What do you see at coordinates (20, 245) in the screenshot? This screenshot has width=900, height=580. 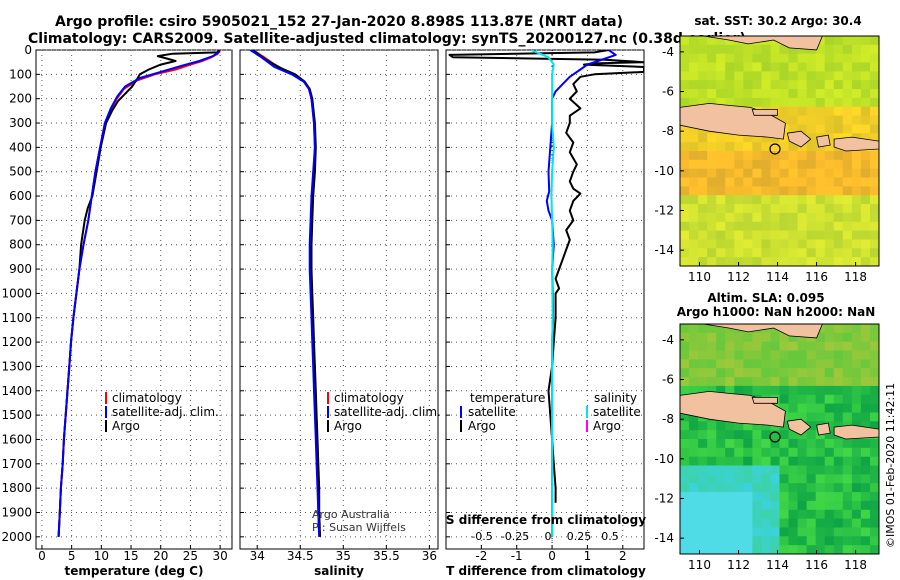 I see `y-tick-label: 800` at bounding box center [20, 245].